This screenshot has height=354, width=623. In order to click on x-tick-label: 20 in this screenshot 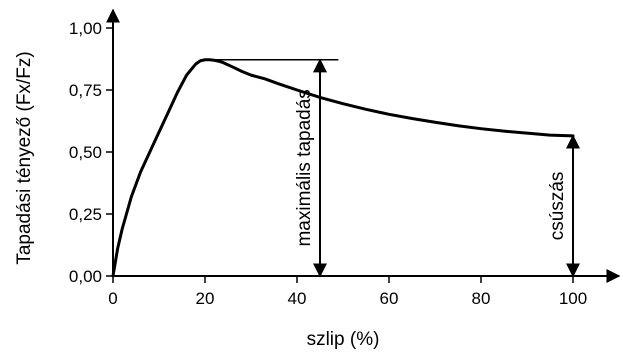, I will do `click(205, 298)`.